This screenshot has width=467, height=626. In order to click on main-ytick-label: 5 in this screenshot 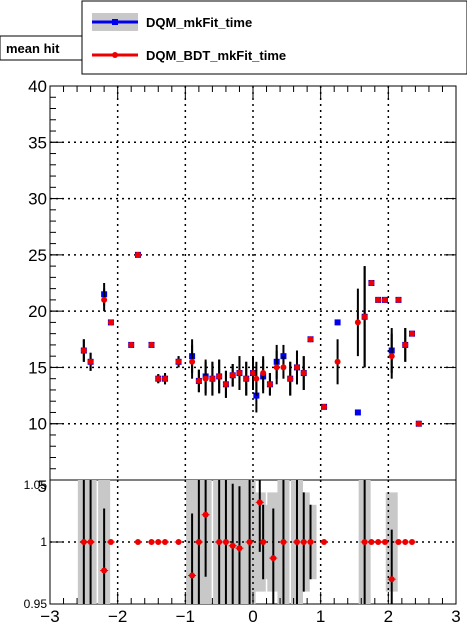, I will do `click(42, 486)`.